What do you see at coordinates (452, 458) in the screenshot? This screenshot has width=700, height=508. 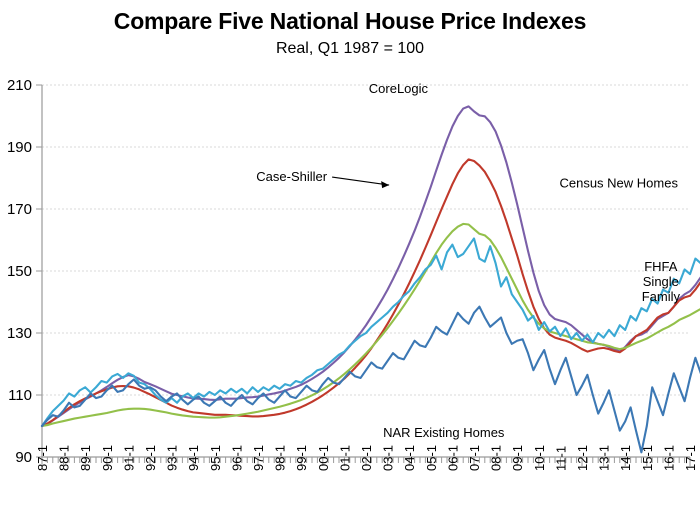 I see `x-axis-label: 06-1` at bounding box center [452, 458].